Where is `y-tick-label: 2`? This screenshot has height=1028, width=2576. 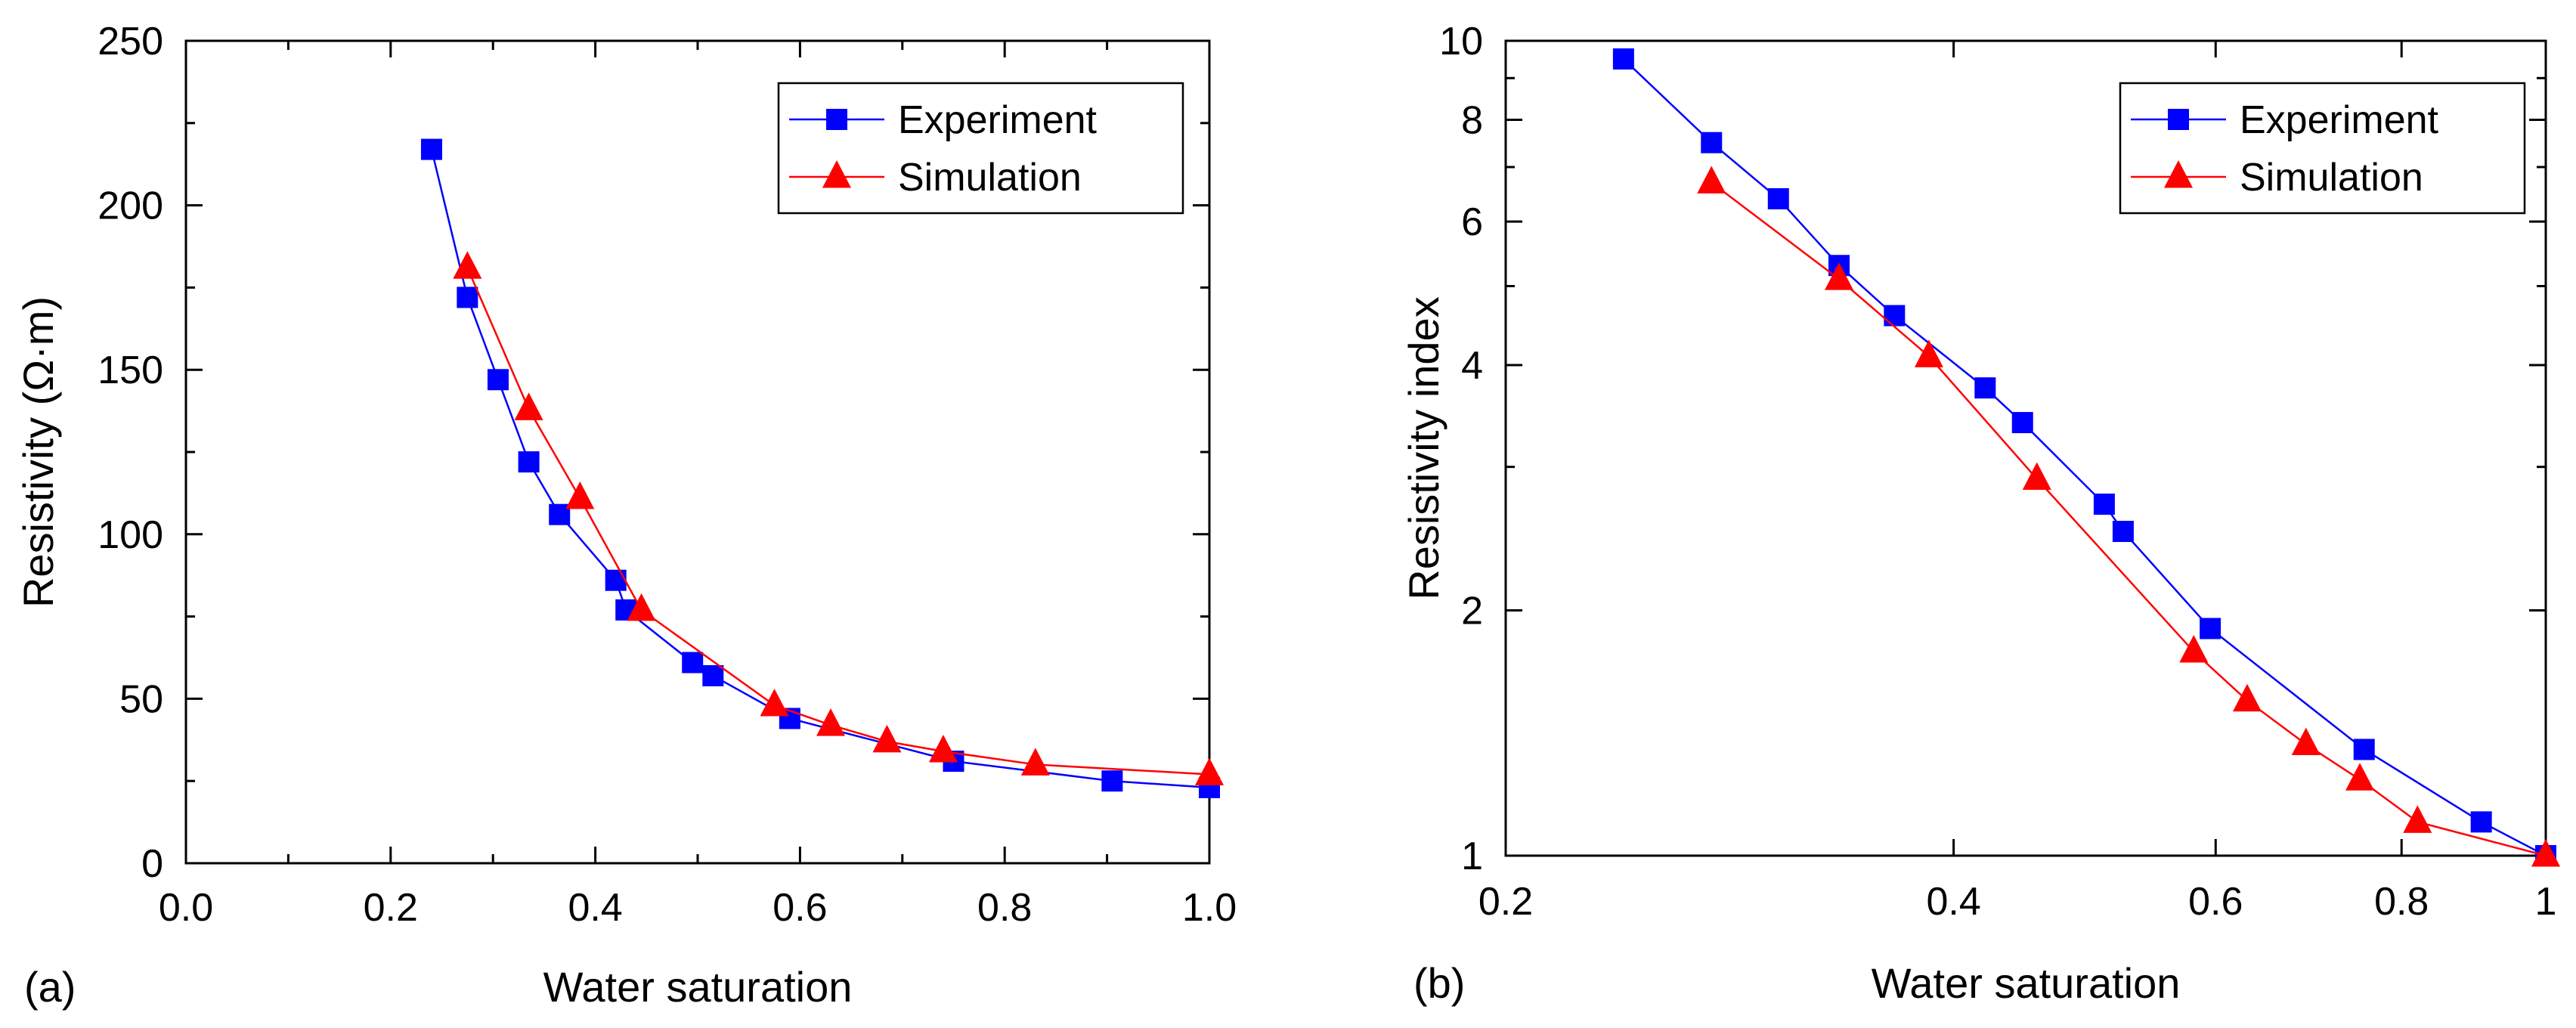
y-tick-label: 2 is located at coordinates (1472, 611).